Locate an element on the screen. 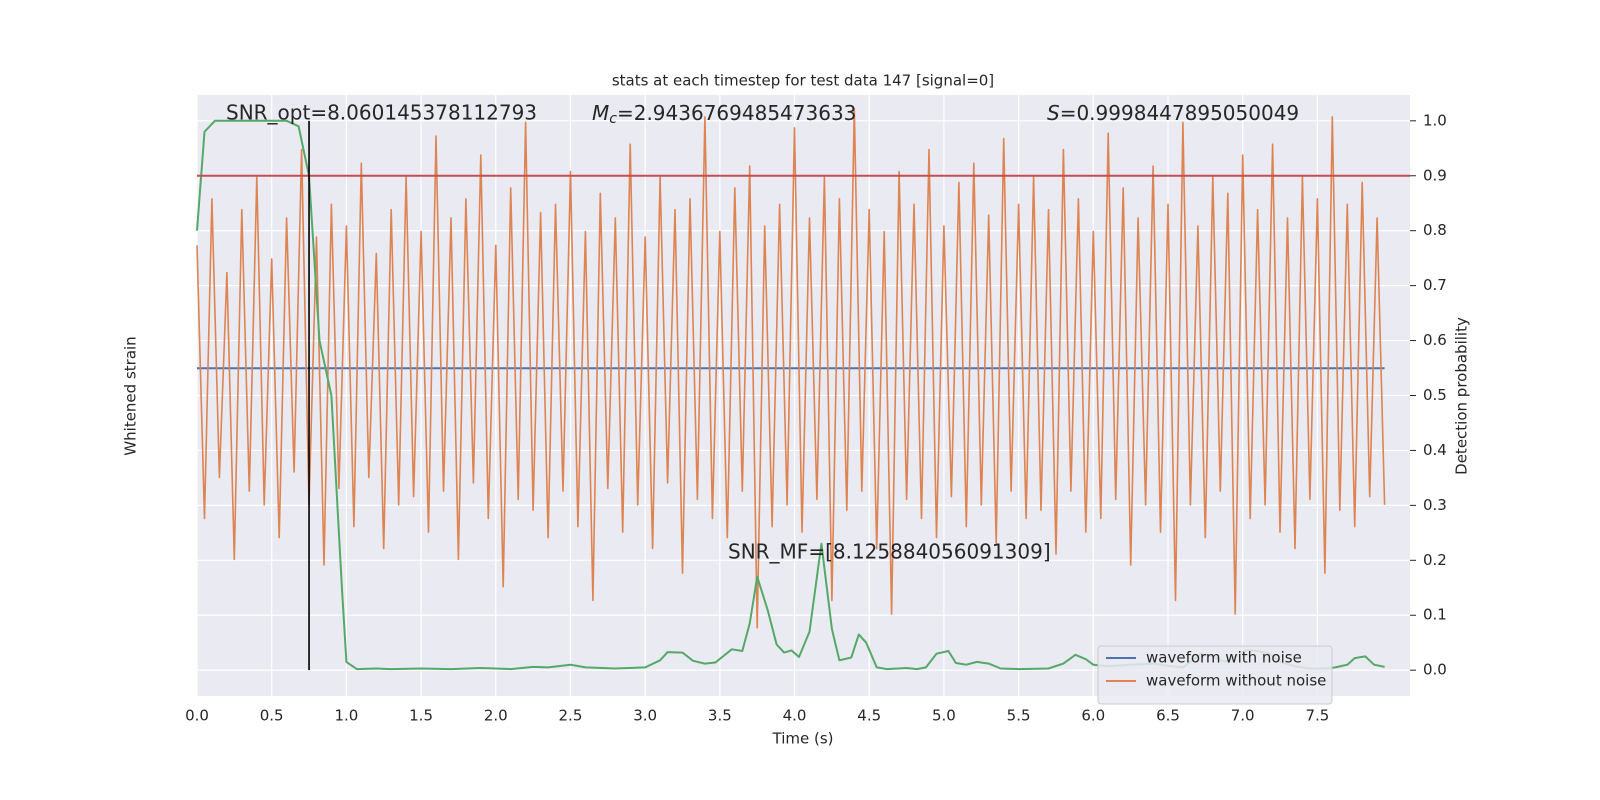 The image size is (1600, 800). x-axis-label: Time (s) is located at coordinates (803, 739).